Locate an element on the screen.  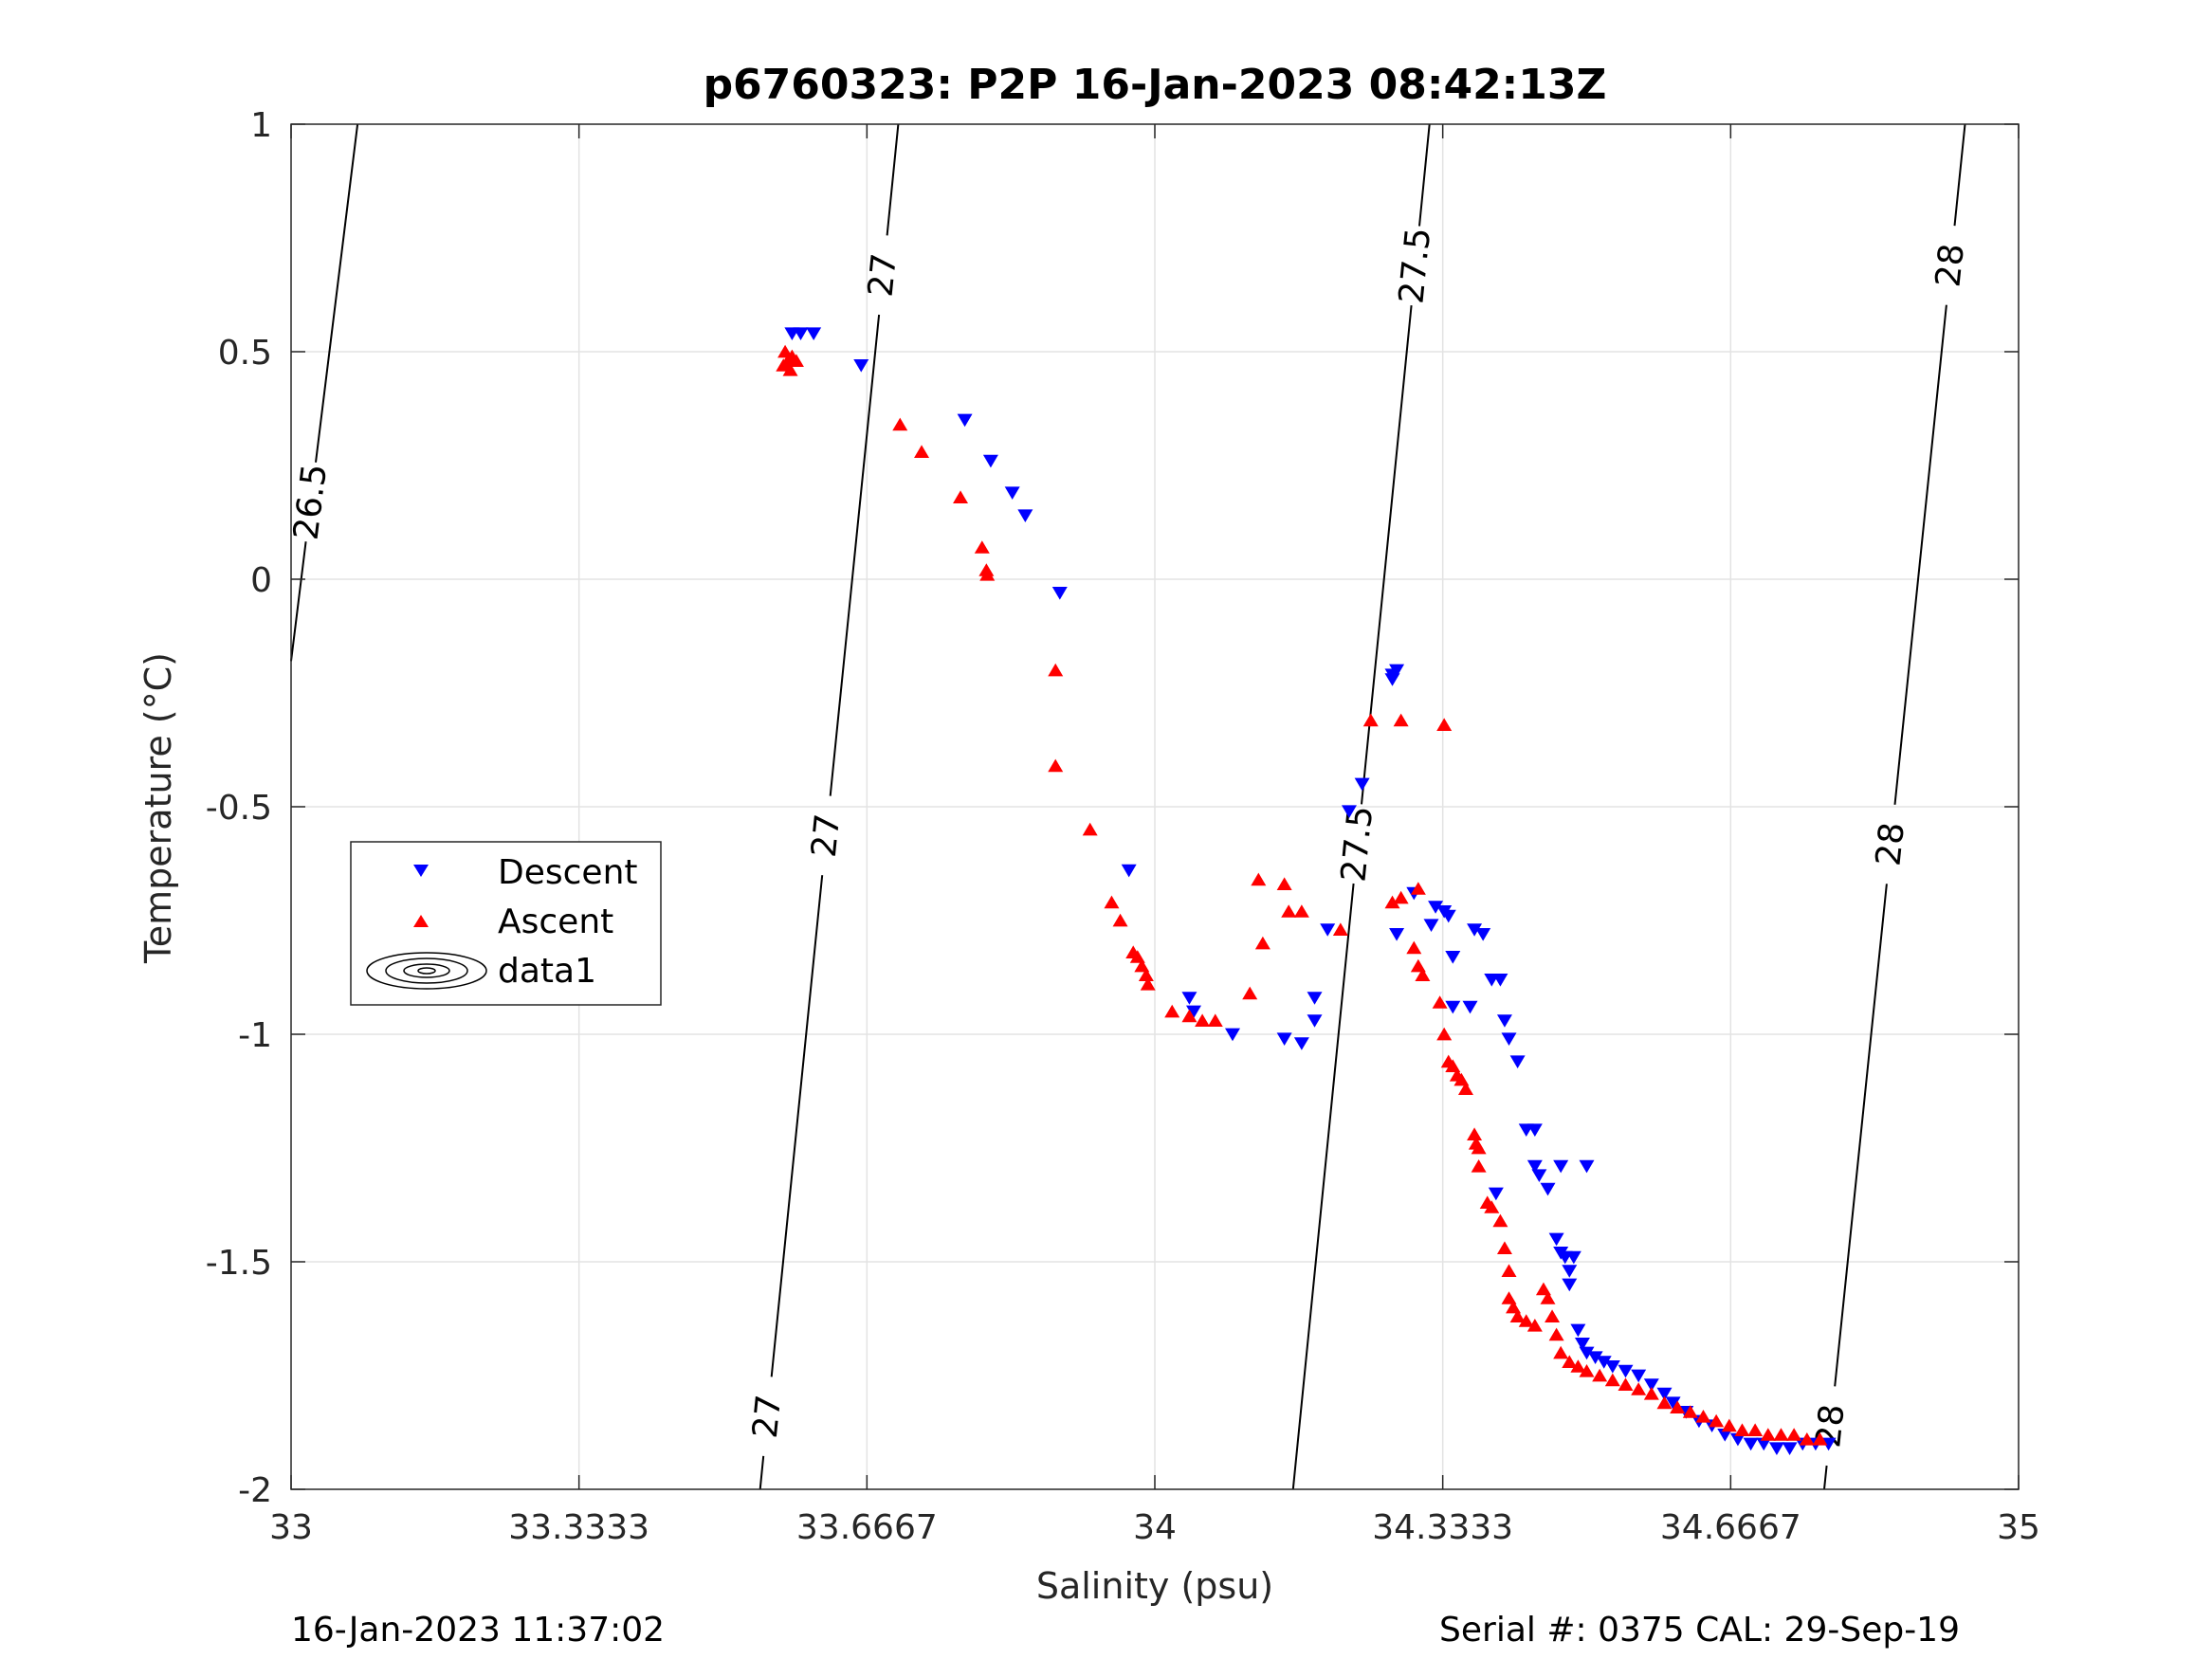
footer-timestamp: 16-Jan-2023 11:37:02 is located at coordinates (478, 1630).